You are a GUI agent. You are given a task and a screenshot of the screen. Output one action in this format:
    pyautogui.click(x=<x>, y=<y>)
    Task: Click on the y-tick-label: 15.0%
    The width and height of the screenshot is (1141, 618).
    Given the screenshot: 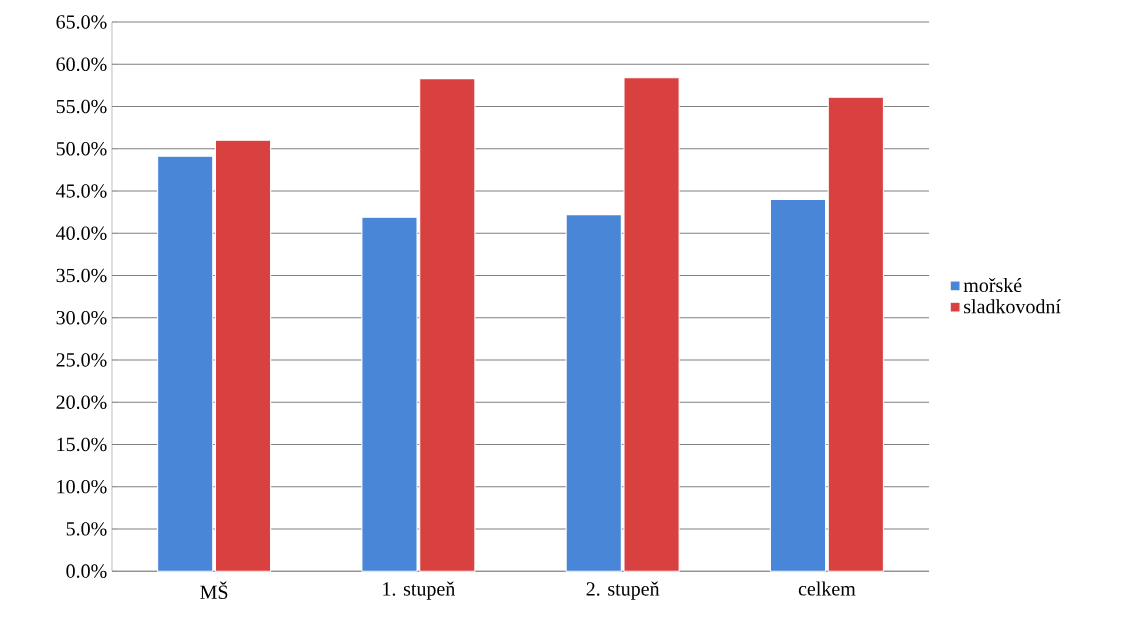 What is the action you would take?
    pyautogui.click(x=82, y=444)
    